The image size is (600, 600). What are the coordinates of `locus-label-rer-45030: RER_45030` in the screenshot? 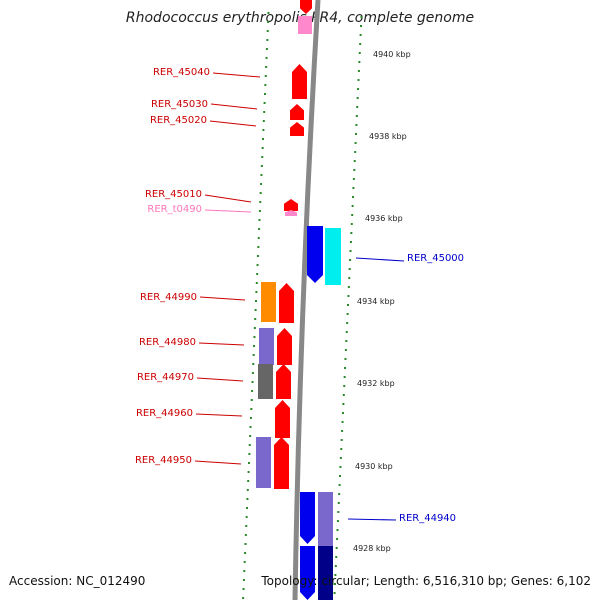 It's located at (179, 104).